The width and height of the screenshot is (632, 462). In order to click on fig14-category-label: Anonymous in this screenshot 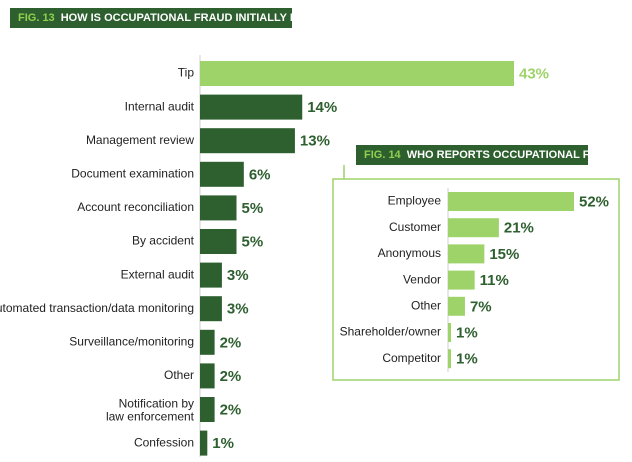, I will do `click(409, 253)`.